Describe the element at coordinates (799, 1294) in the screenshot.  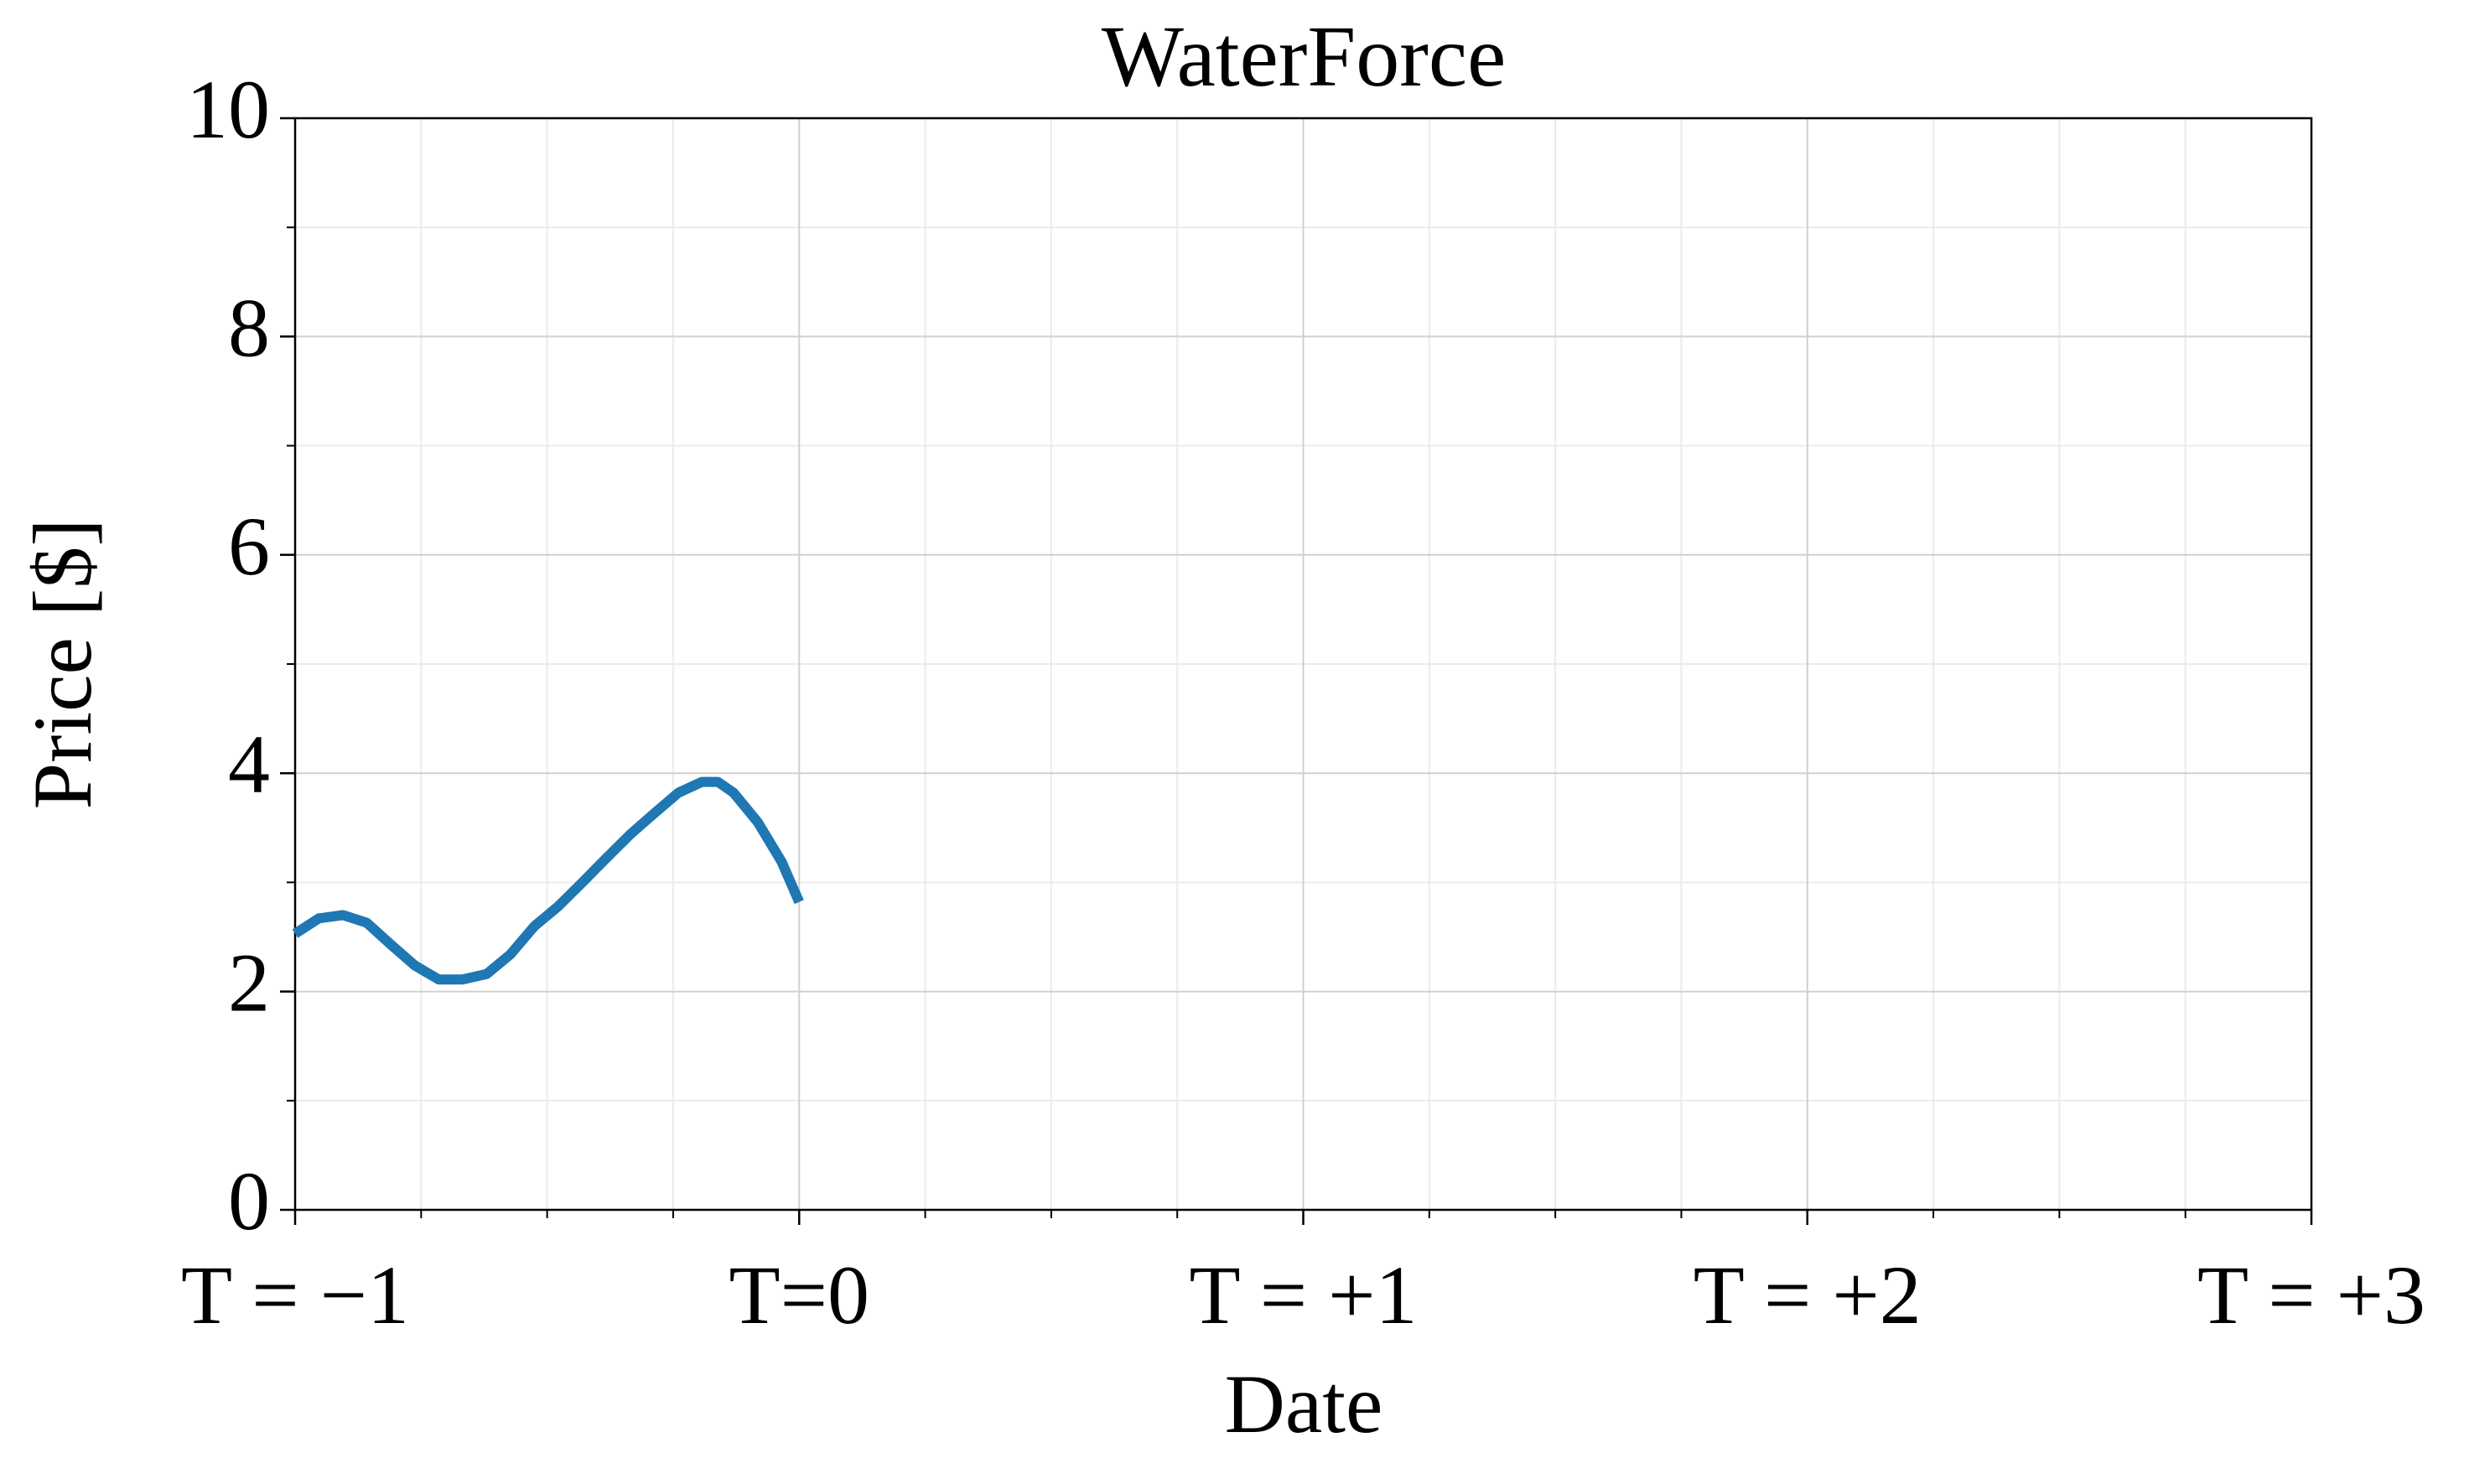
I see `x-tick-label: T=0` at that location.